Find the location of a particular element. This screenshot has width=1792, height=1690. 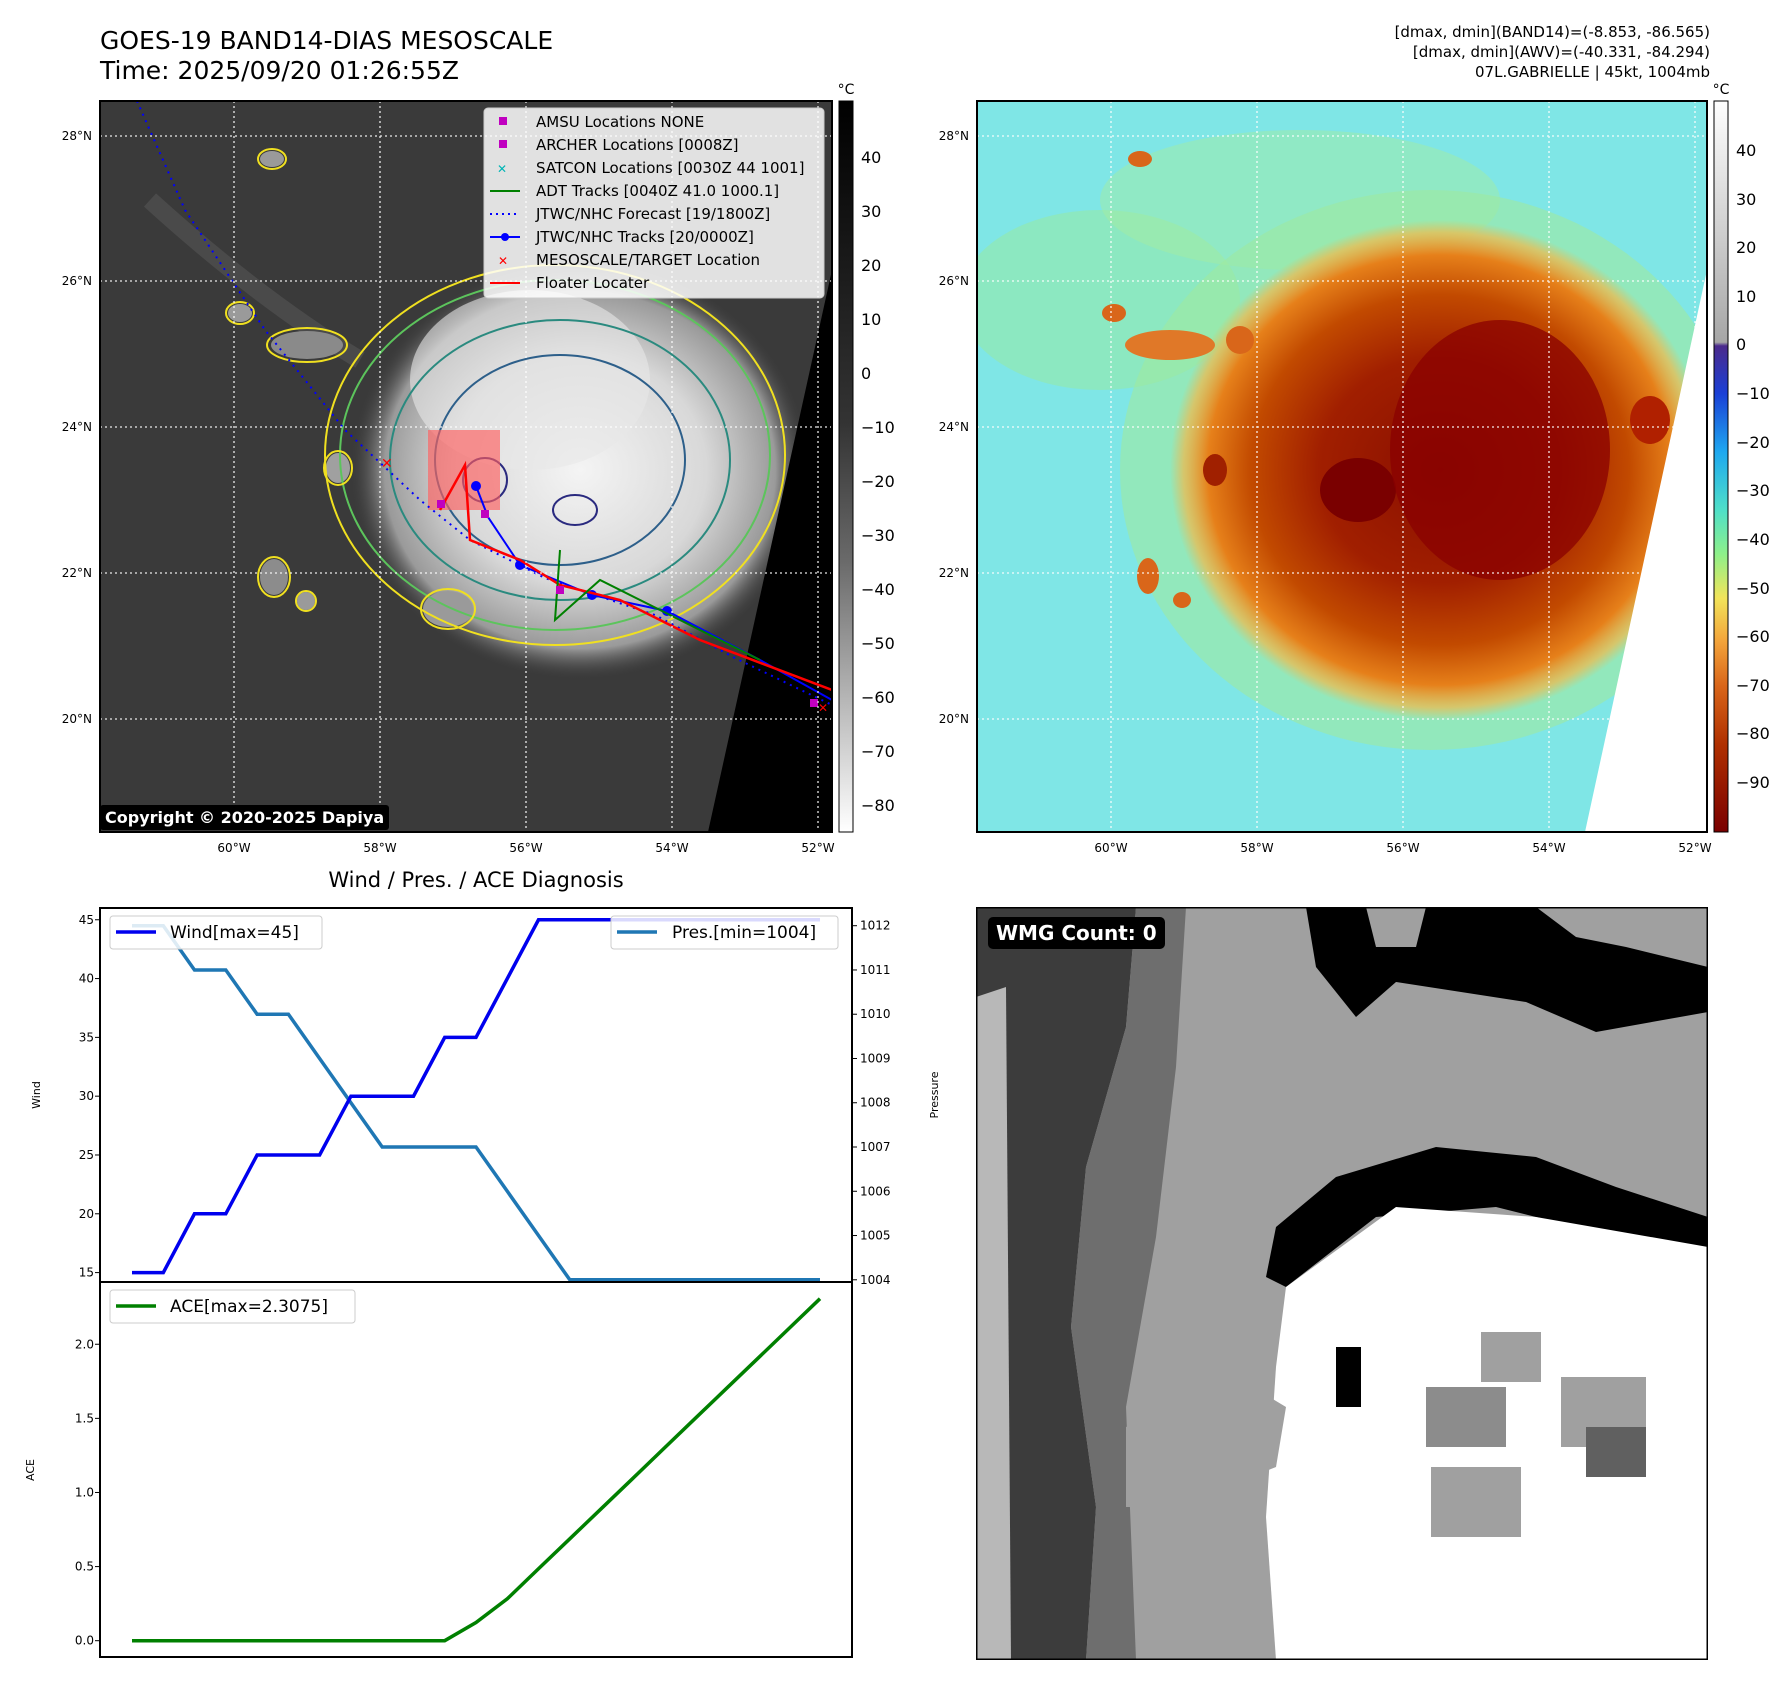

cb-tick: −70 is located at coordinates (1753, 685).